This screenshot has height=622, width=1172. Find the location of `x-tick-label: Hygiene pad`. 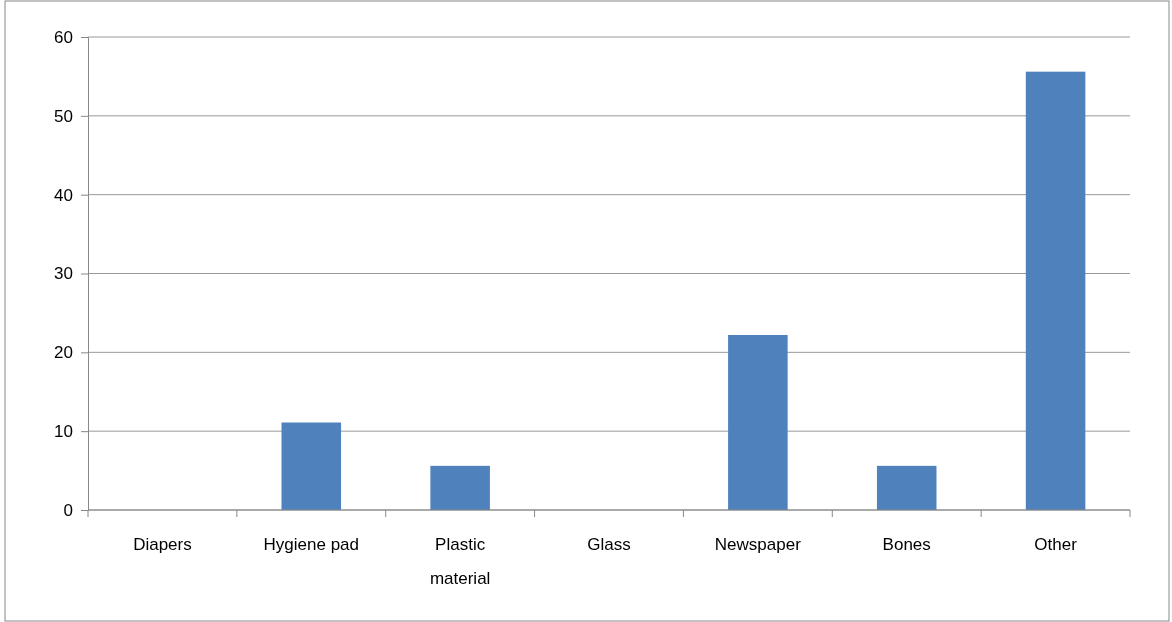

x-tick-label: Hygiene pad is located at coordinates (311, 544).